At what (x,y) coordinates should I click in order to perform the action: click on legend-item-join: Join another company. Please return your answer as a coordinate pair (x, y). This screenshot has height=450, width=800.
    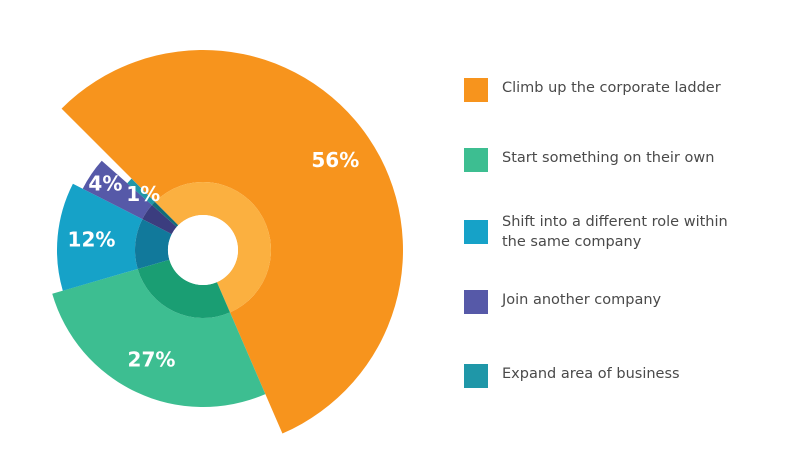
    Looking at the image, I should click on (562, 302).